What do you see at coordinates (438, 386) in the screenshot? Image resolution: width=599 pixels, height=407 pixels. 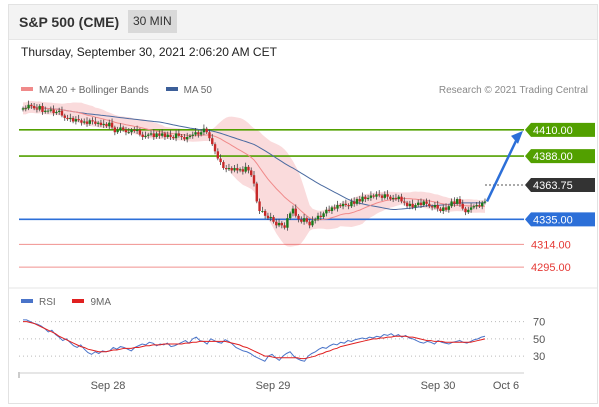 I see `x-tick-label-2: Sep 30` at bounding box center [438, 386].